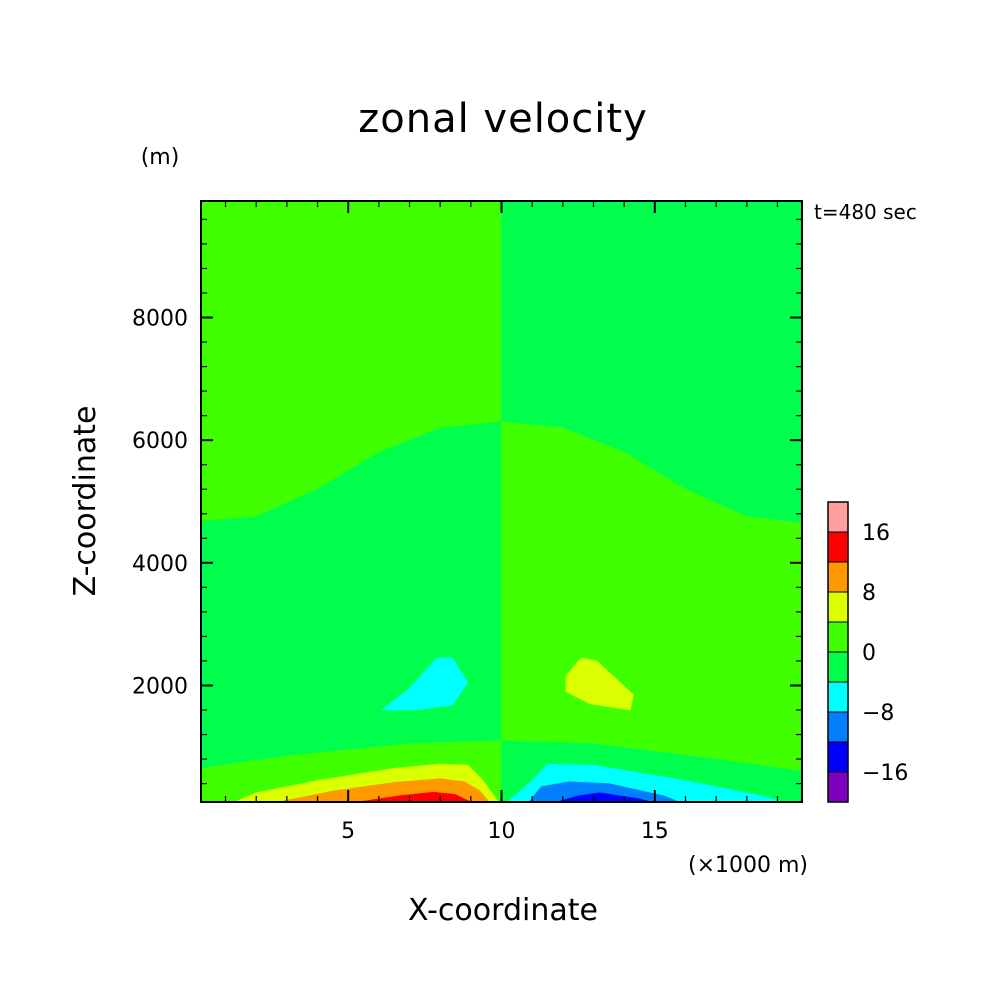 The height and width of the screenshot is (1004, 1004). Describe the element at coordinates (160, 564) in the screenshot. I see `y-tick-label: 4000` at that location.